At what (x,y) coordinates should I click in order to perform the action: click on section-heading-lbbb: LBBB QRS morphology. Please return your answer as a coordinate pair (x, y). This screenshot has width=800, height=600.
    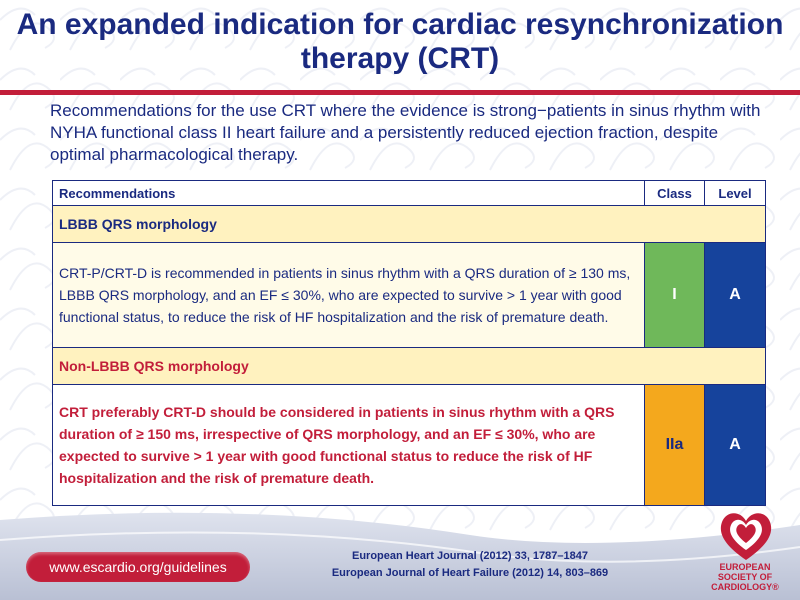
    Looking at the image, I should click on (409, 224).